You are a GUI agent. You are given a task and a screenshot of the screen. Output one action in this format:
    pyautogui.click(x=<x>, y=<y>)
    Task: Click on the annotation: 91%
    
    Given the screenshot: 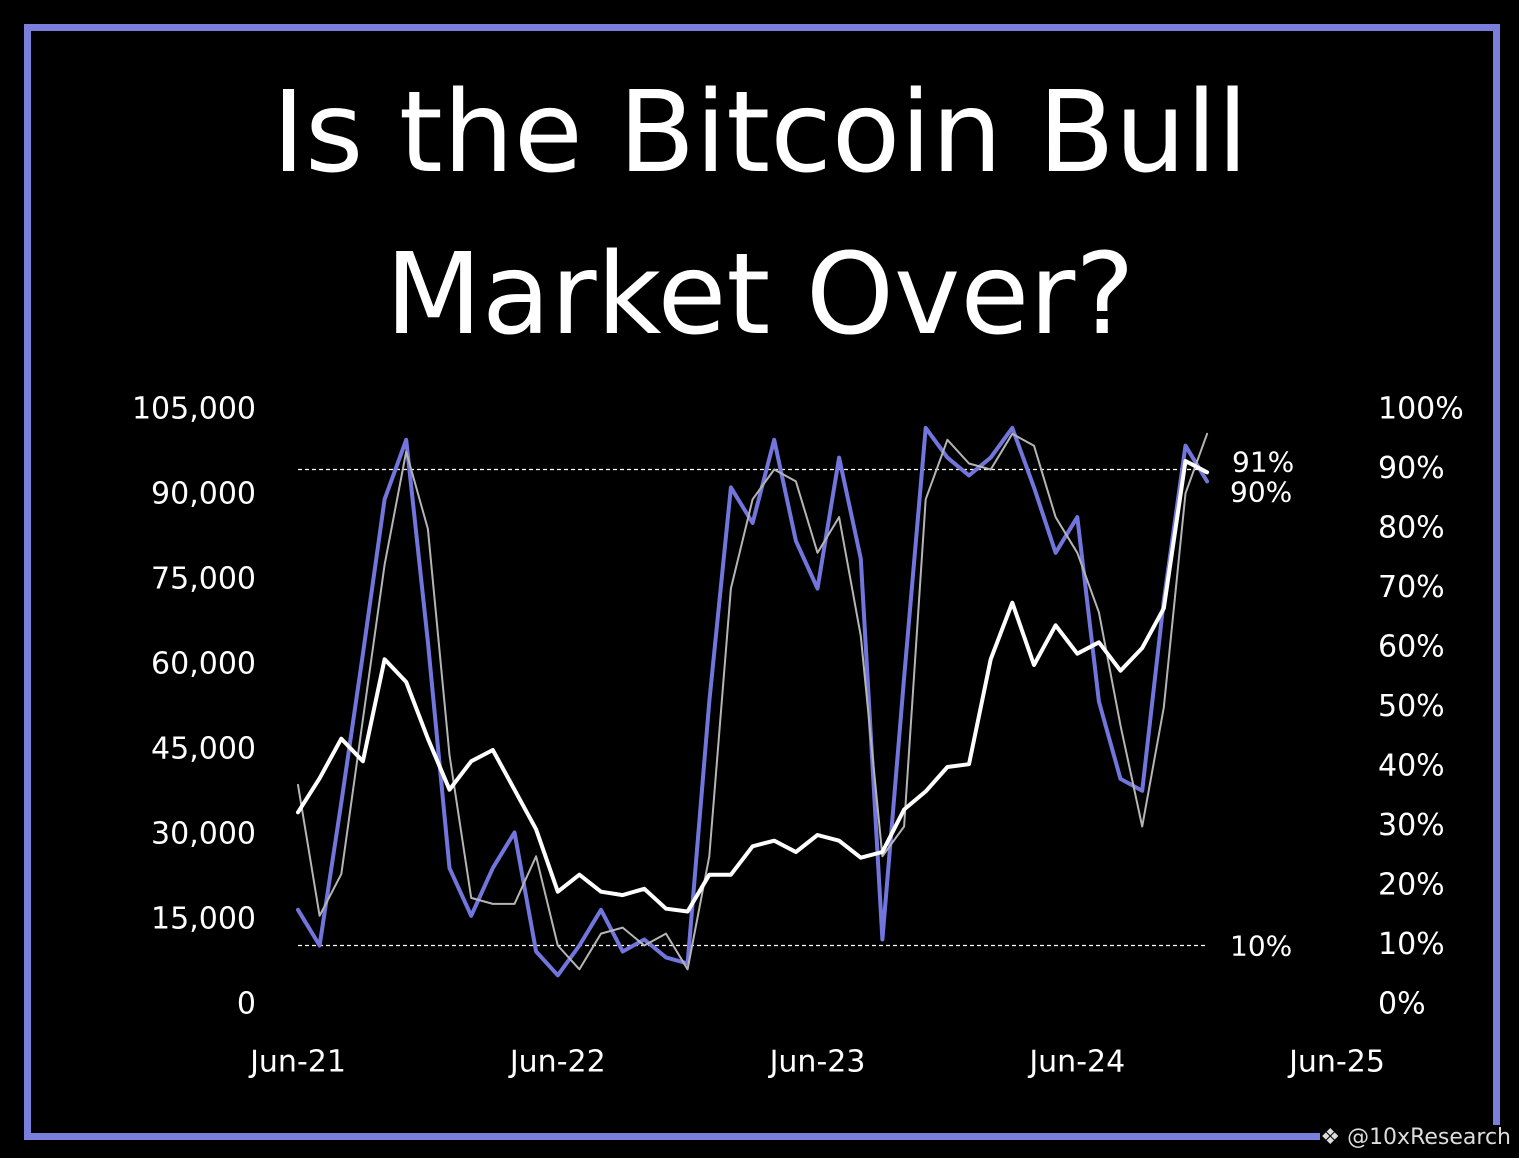 What is the action you would take?
    pyautogui.click(x=1263, y=462)
    